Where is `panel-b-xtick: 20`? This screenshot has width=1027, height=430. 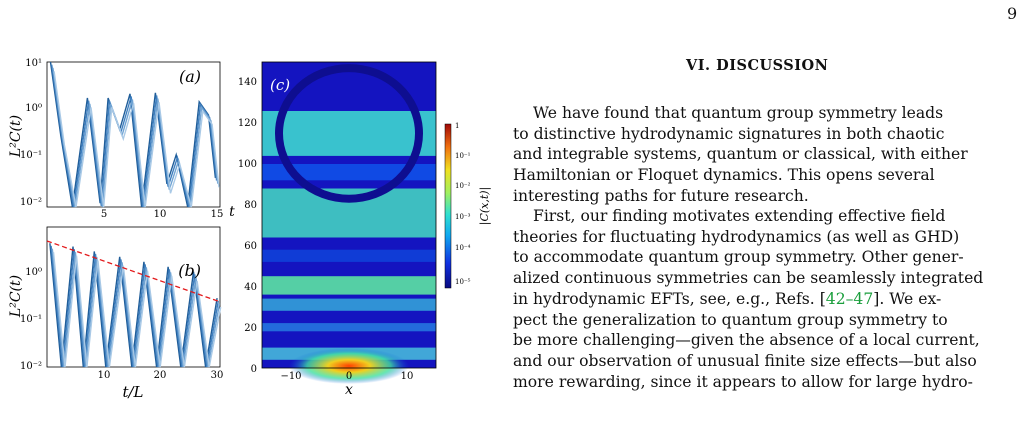
panel-b-xtick: 20 is located at coordinates (160, 375).